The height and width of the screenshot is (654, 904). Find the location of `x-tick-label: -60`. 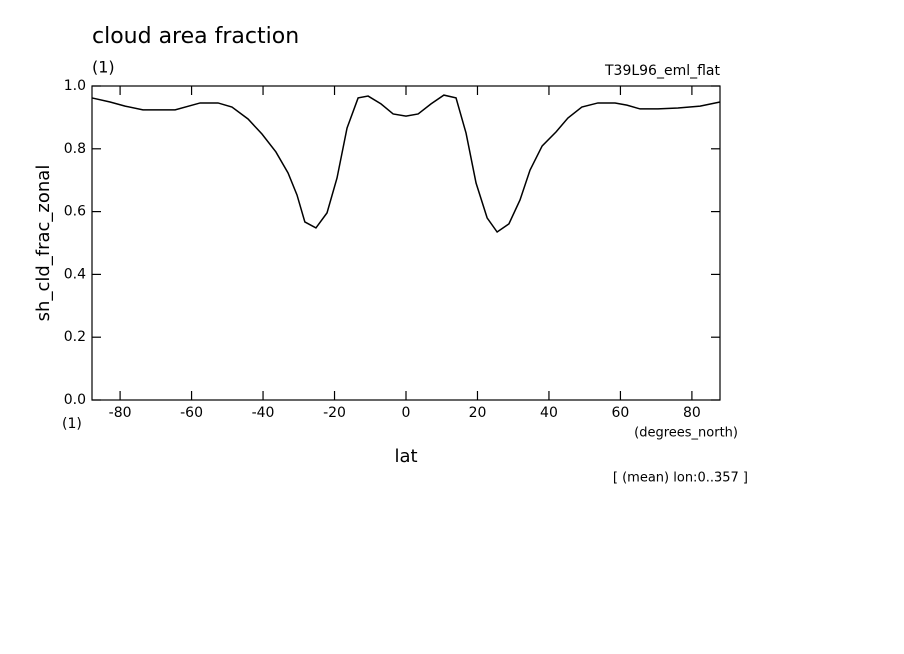

x-tick-label: -60 is located at coordinates (191, 413).